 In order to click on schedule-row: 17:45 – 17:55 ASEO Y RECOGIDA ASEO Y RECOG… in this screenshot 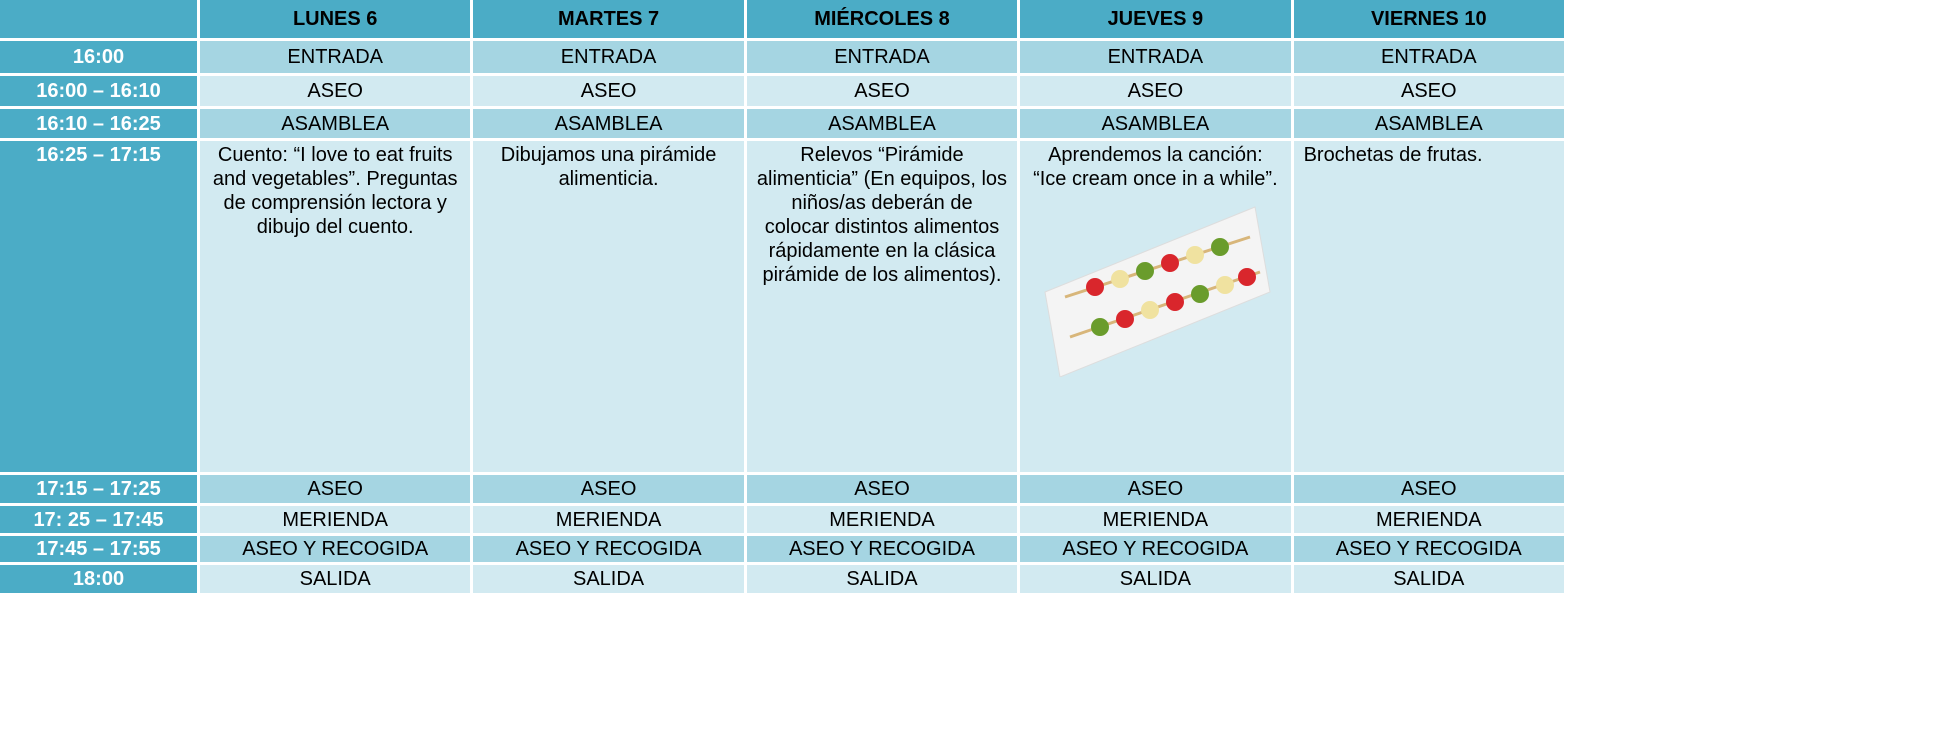, I will do `click(782, 549)`.